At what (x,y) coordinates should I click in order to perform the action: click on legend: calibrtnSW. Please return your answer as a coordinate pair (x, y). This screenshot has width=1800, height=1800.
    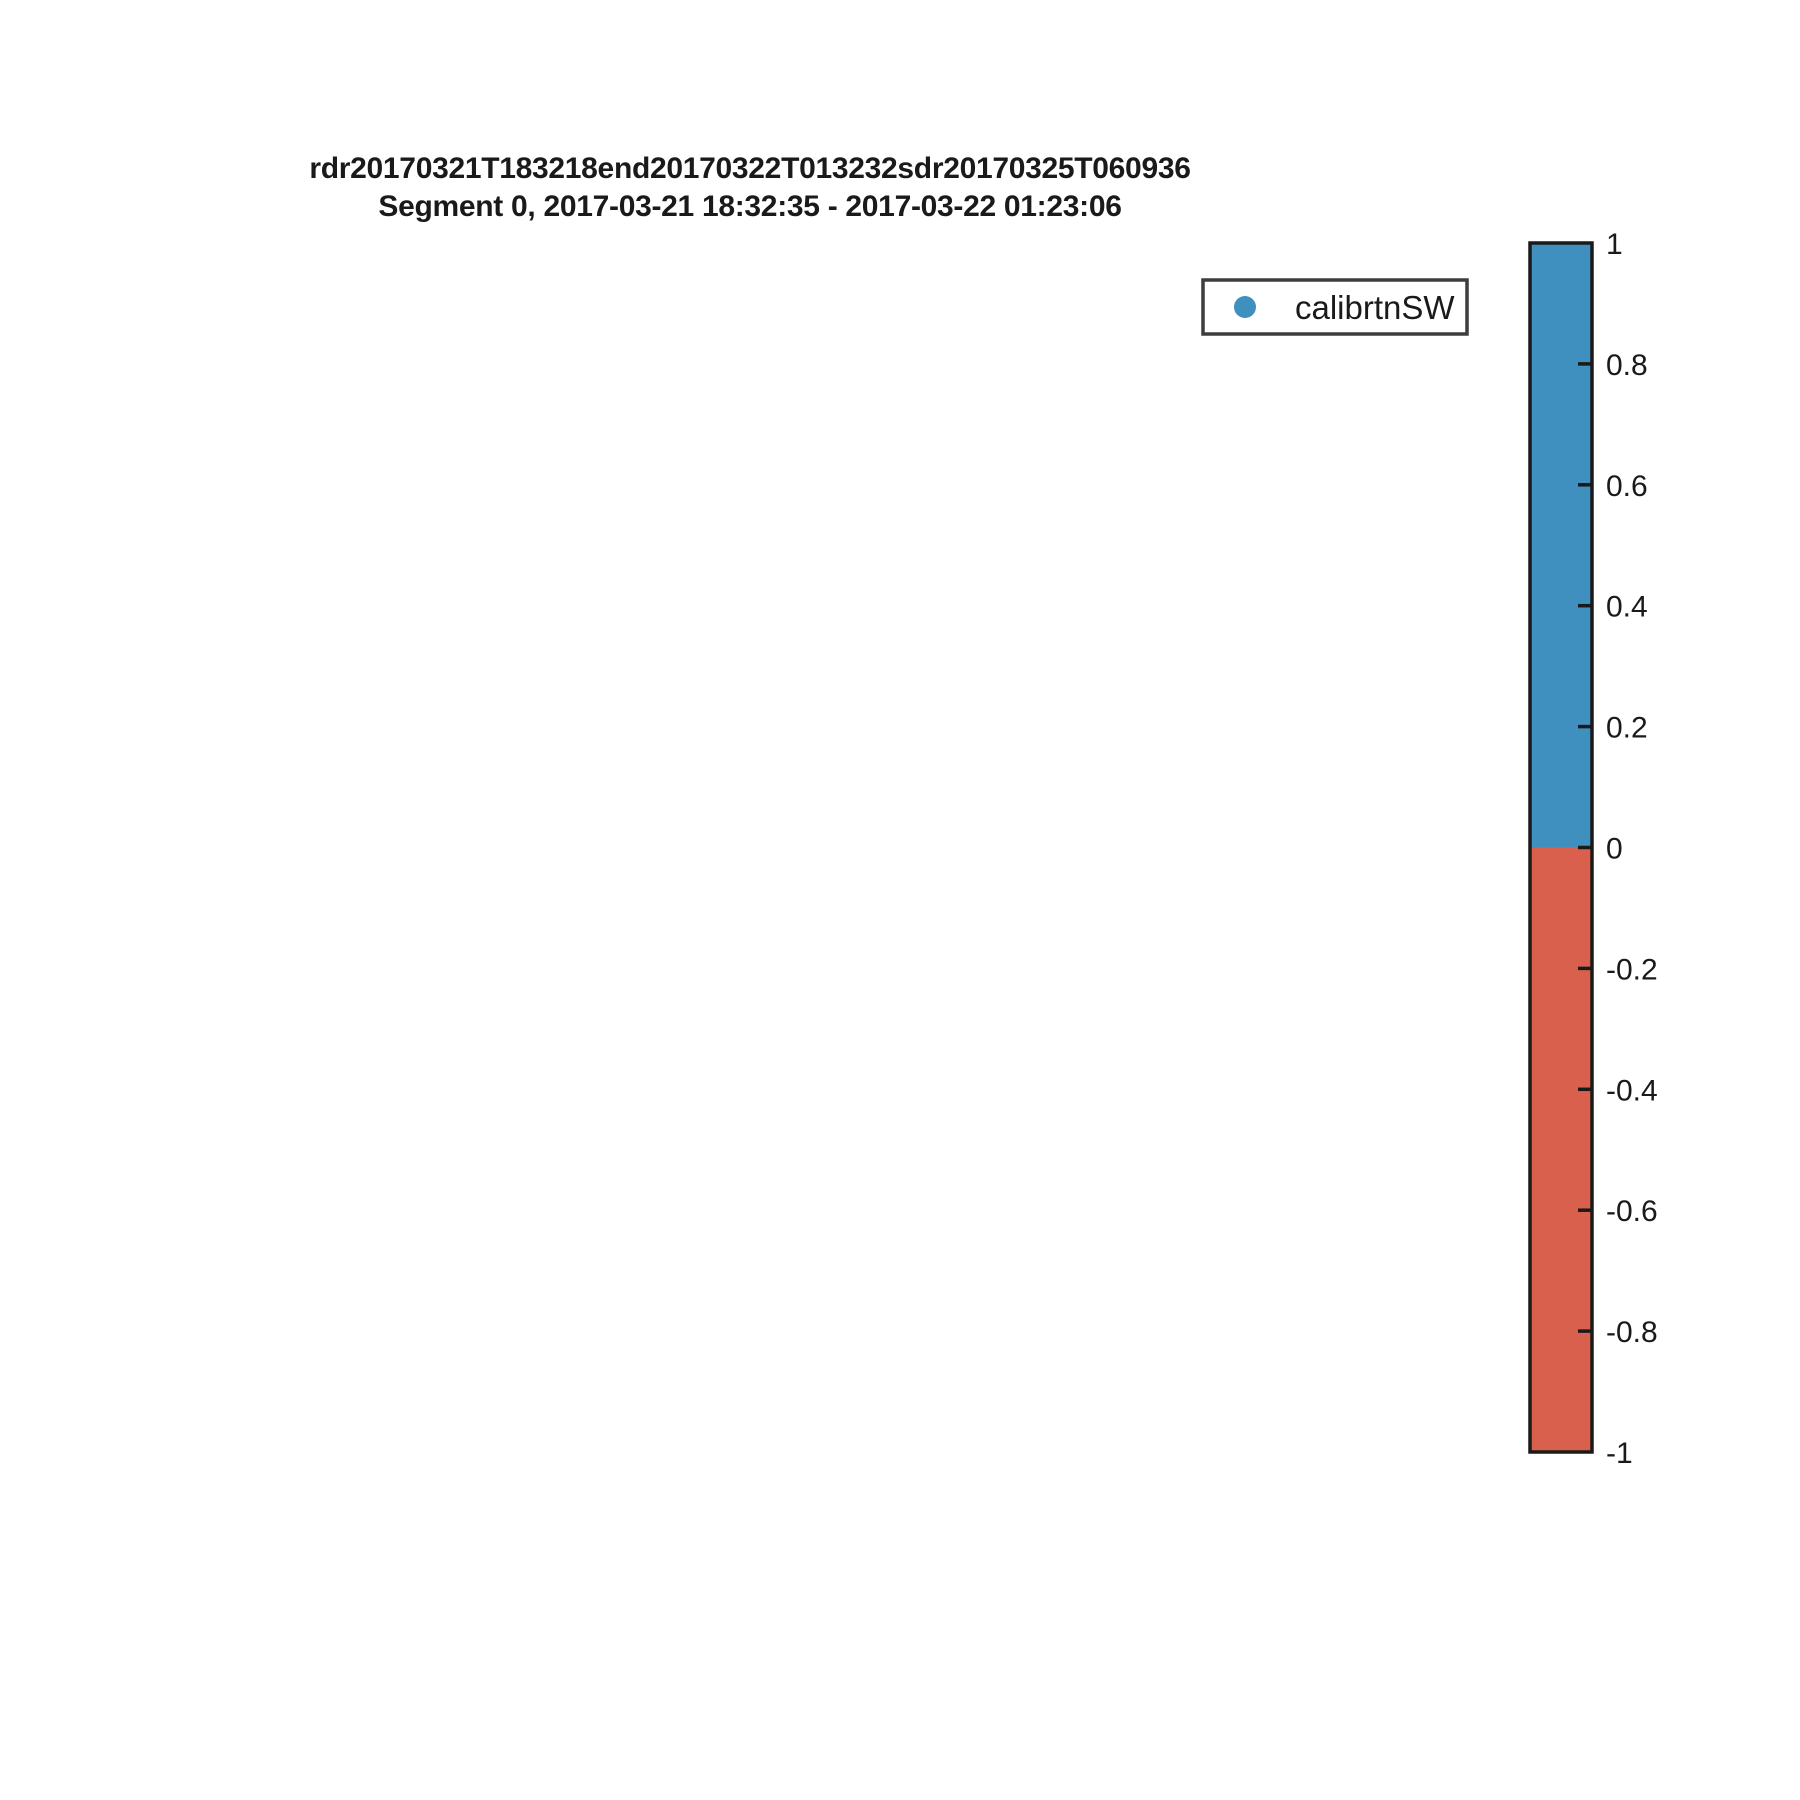
    Looking at the image, I should click on (1335, 307).